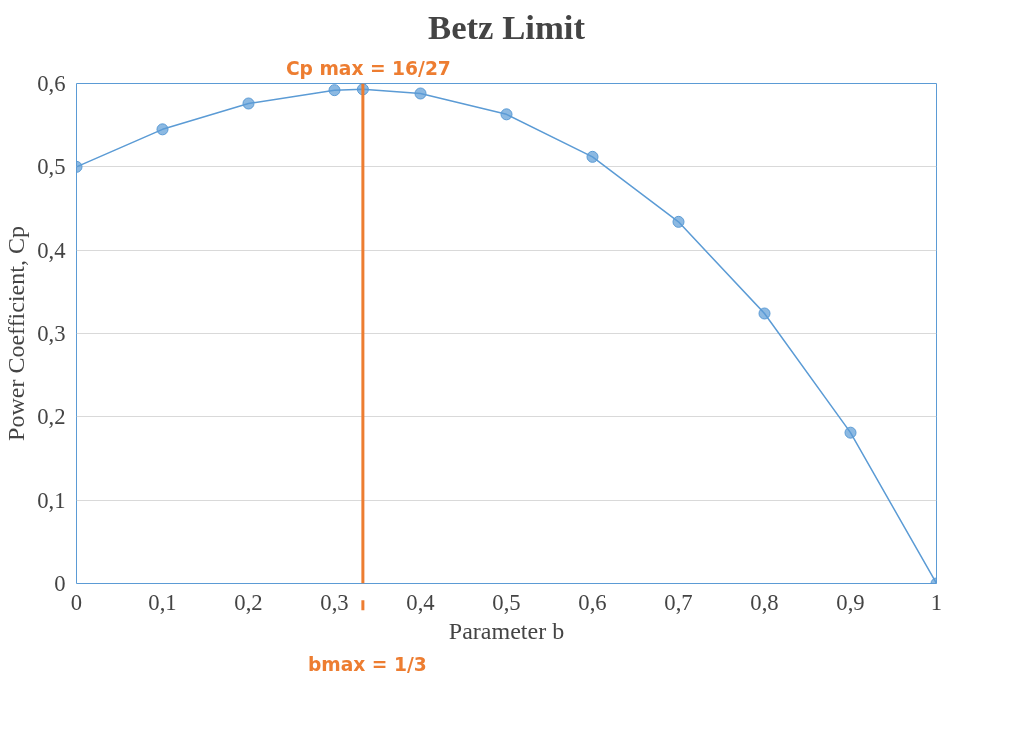  Describe the element at coordinates (51, 417) in the screenshot. I see `y-tick-label: 0,2` at that location.